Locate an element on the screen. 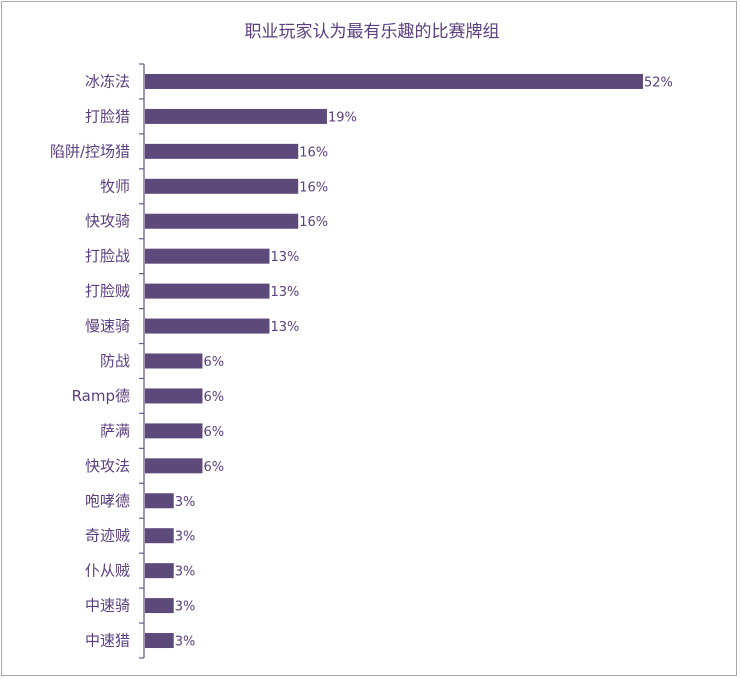 This screenshot has height=679, width=740. category-label: 快攻法 is located at coordinates (107, 466).